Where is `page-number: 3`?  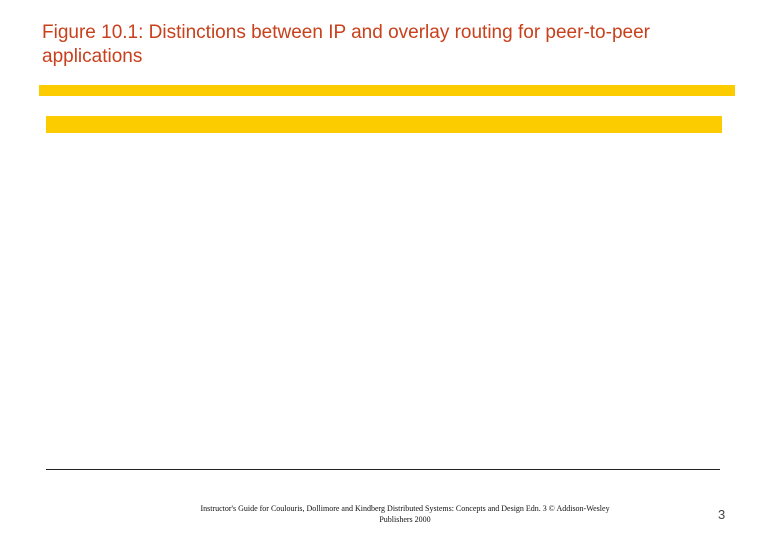 page-number: 3 is located at coordinates (722, 514).